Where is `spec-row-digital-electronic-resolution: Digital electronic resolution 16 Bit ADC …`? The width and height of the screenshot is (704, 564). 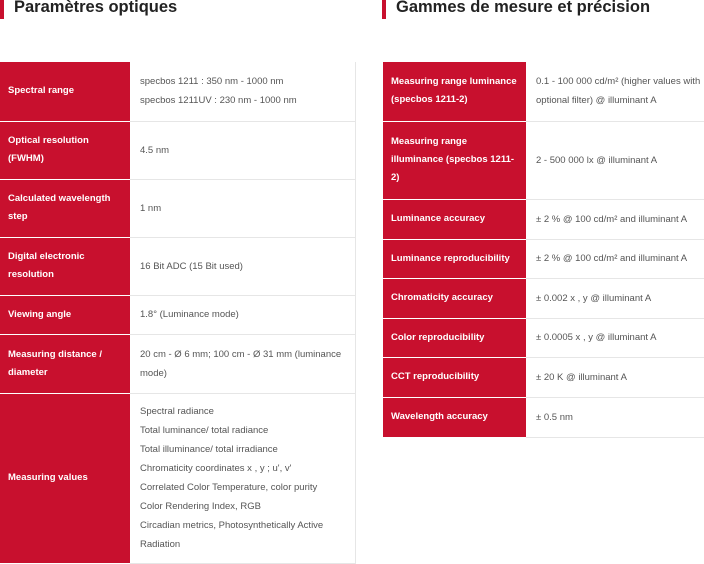
spec-row-digital-electronic-resolution: Digital electronic resolution 16 Bit ADC … is located at coordinates (178, 266).